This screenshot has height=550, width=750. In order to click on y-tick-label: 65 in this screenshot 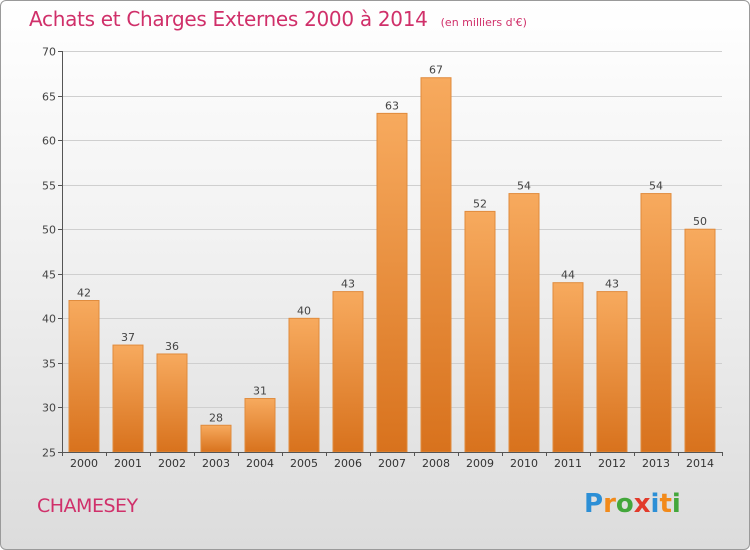, I will do `click(49, 97)`.